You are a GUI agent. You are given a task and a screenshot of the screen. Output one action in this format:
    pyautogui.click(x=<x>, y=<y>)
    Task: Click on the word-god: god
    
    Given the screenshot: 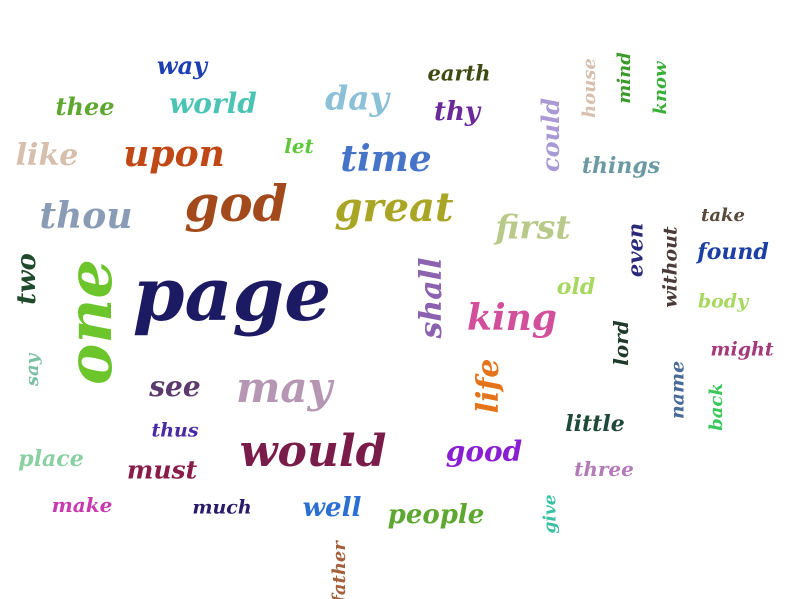 What is the action you would take?
    pyautogui.click(x=236, y=203)
    